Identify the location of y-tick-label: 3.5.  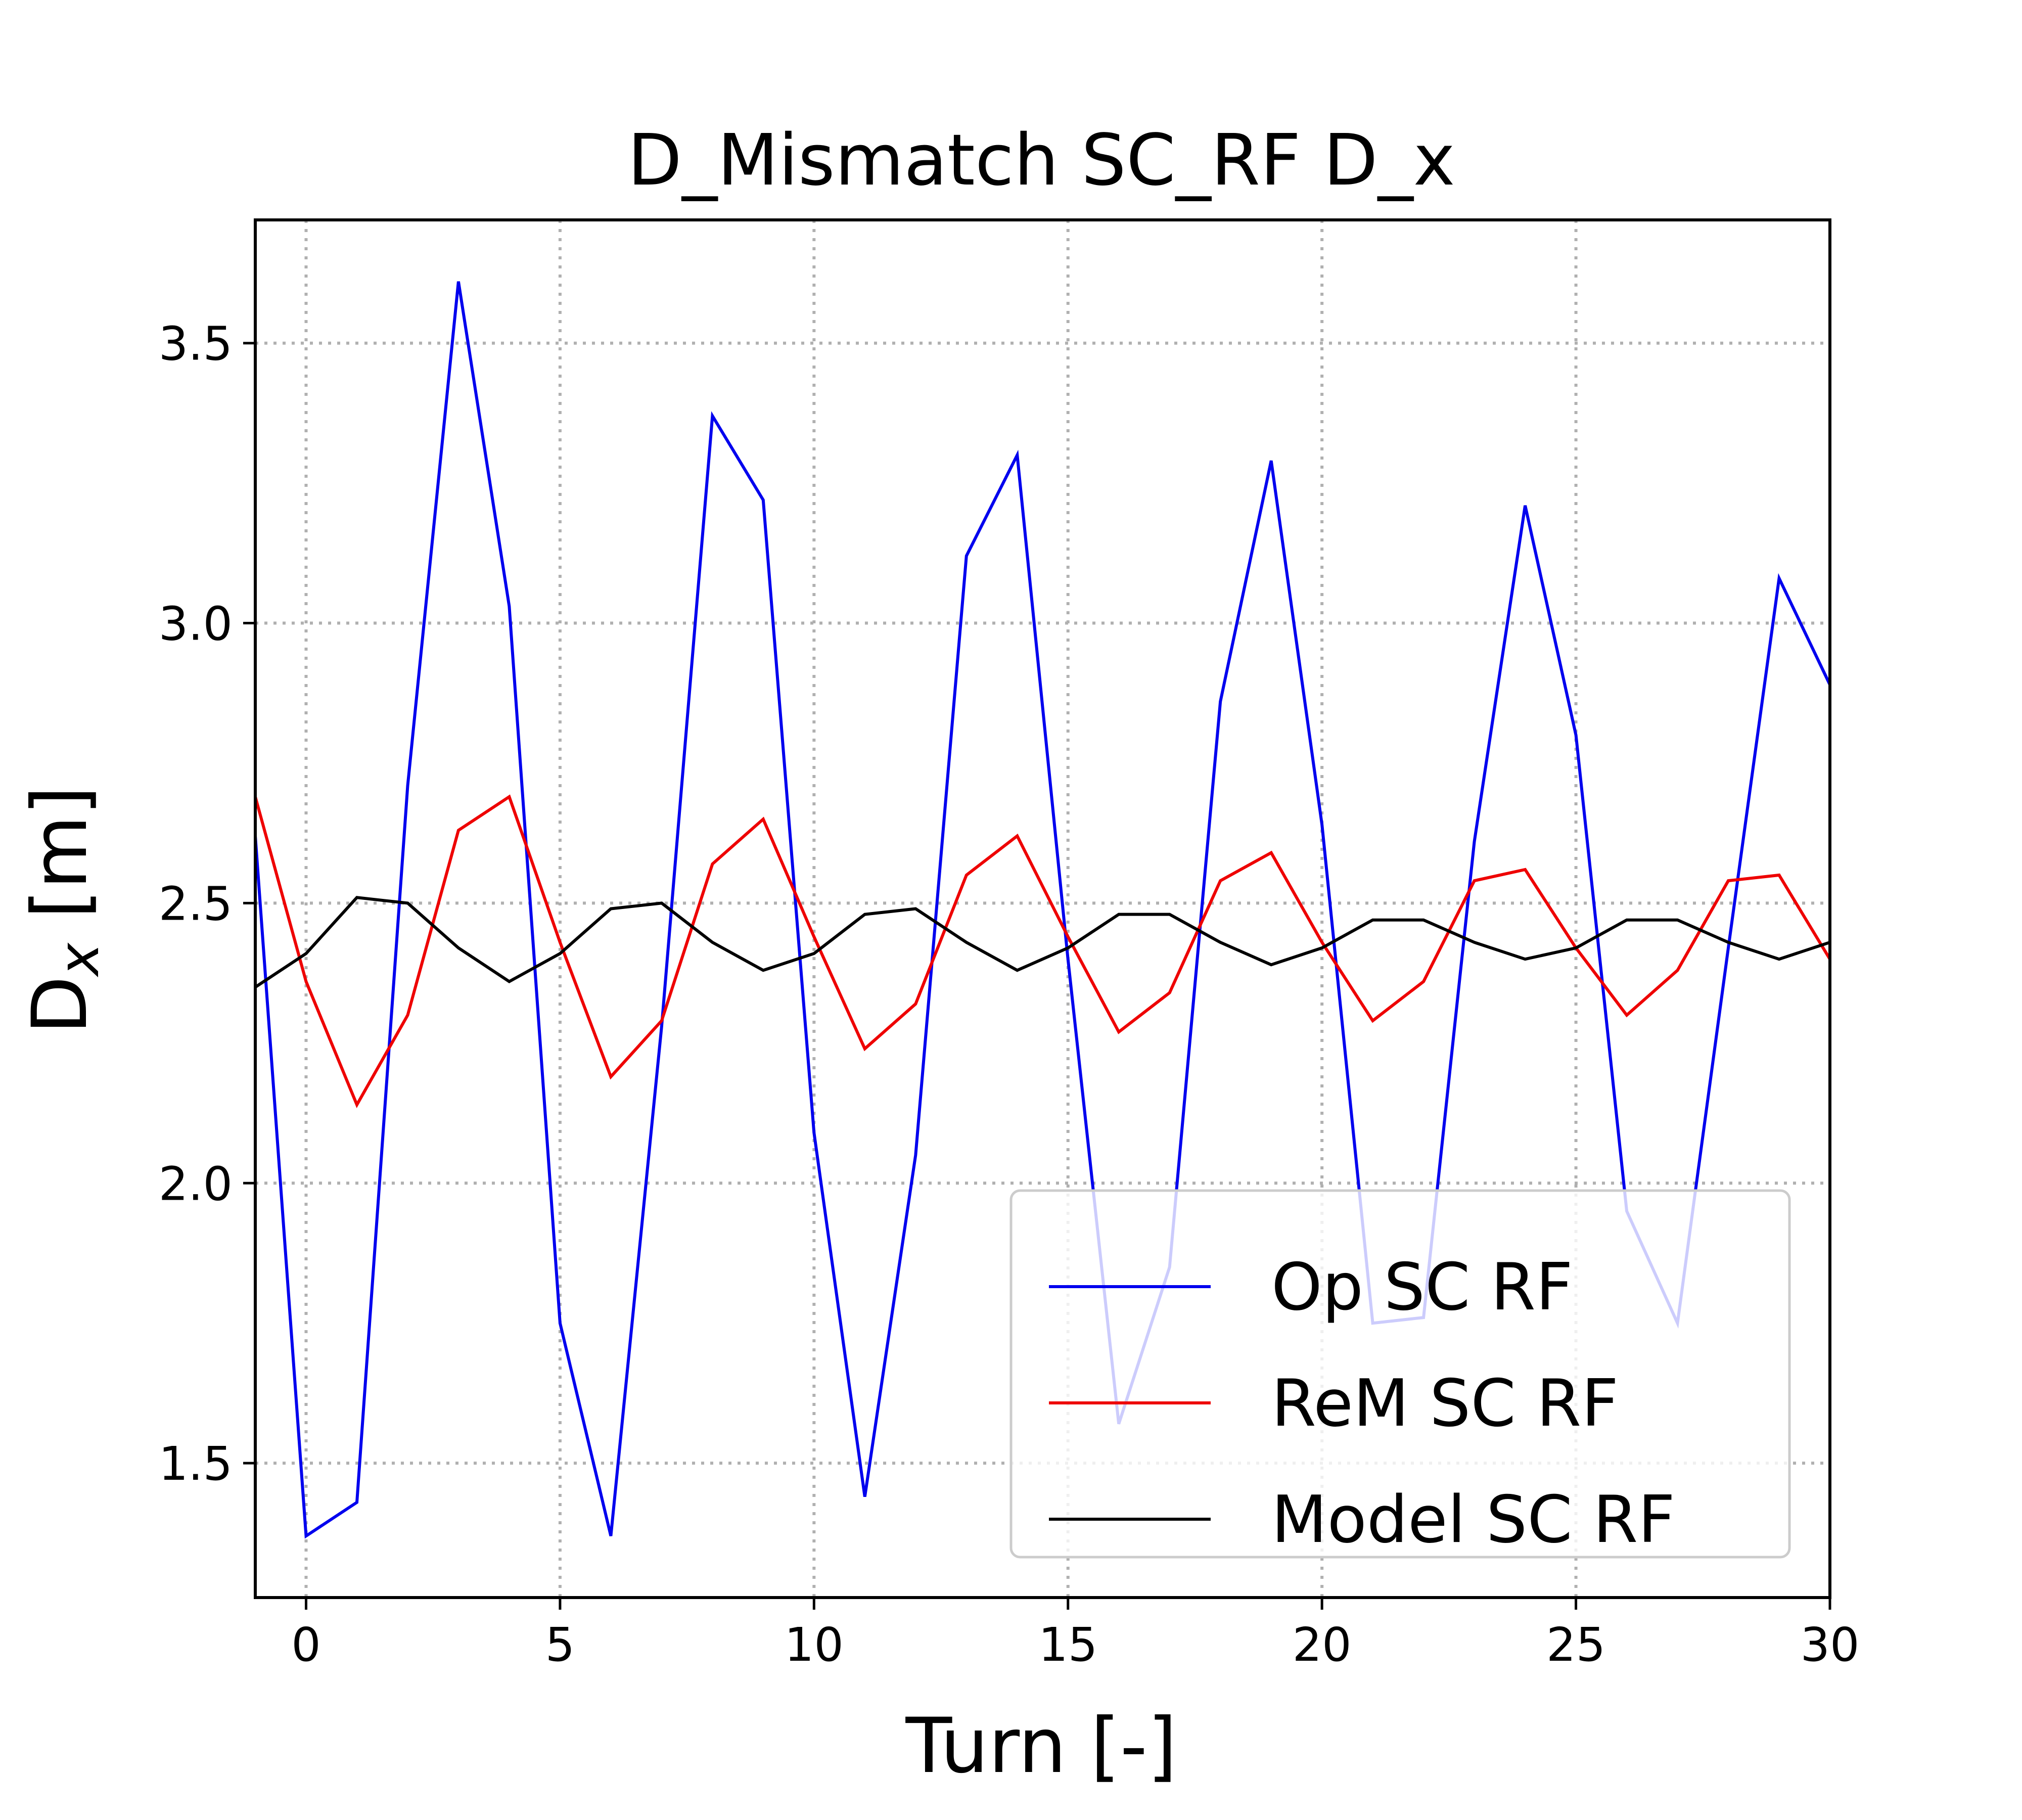
(196, 344).